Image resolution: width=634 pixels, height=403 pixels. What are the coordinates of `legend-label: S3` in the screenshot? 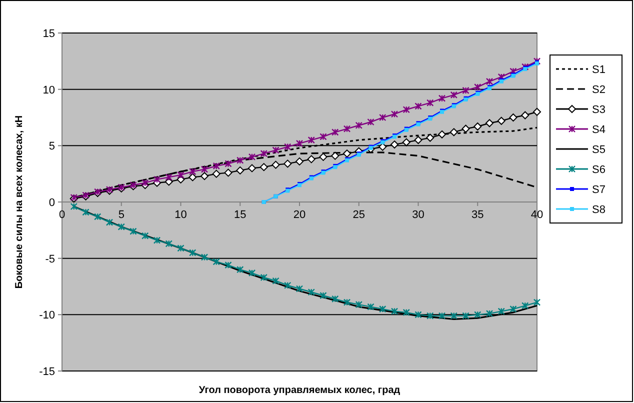 It's located at (599, 110).